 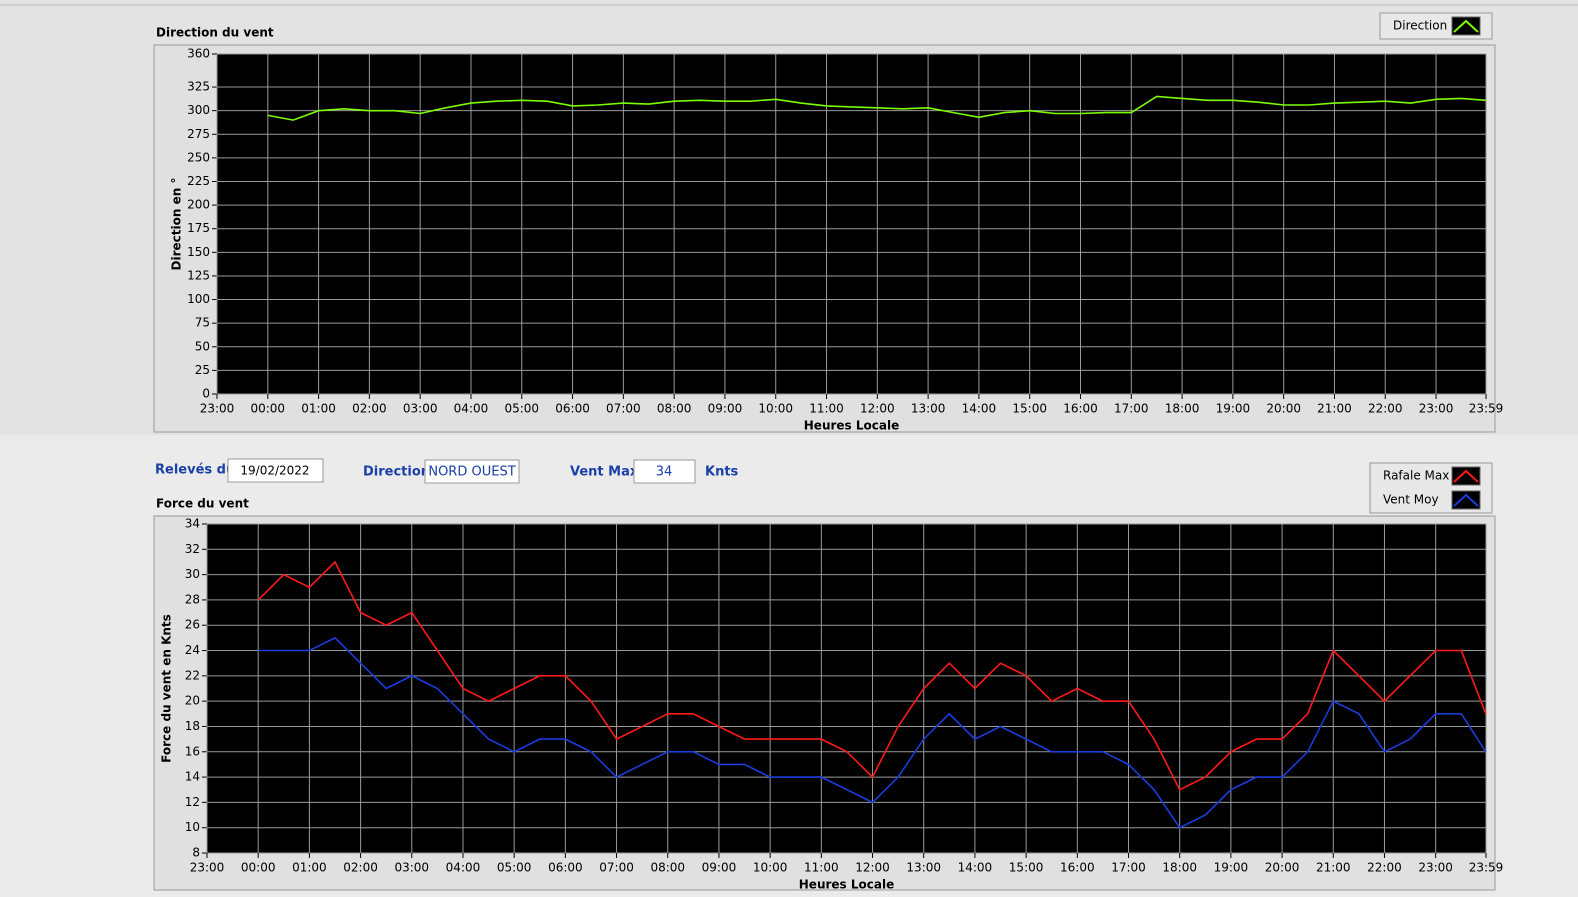 I want to click on y-axis-label: Force du vent en Knts, so click(x=167, y=688).